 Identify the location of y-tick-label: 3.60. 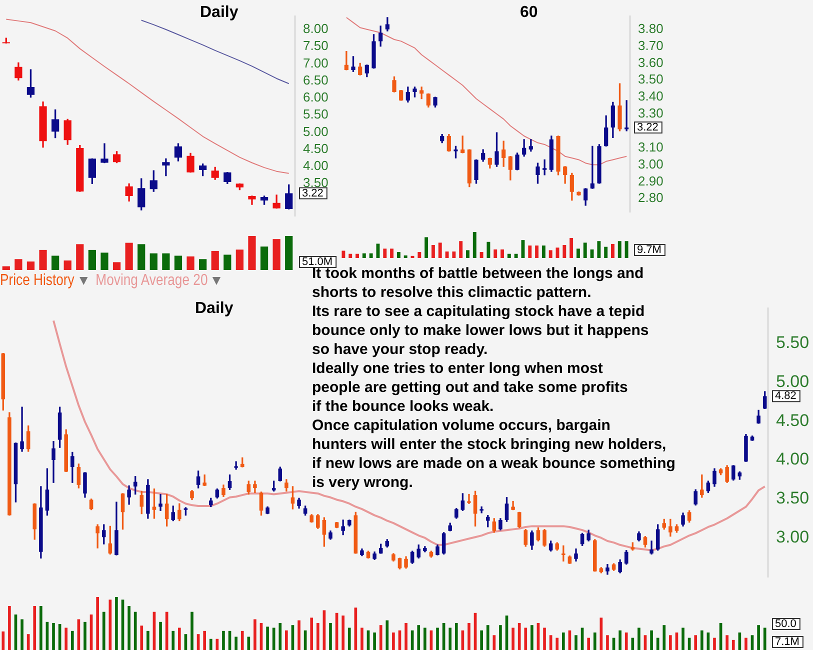
(651, 62).